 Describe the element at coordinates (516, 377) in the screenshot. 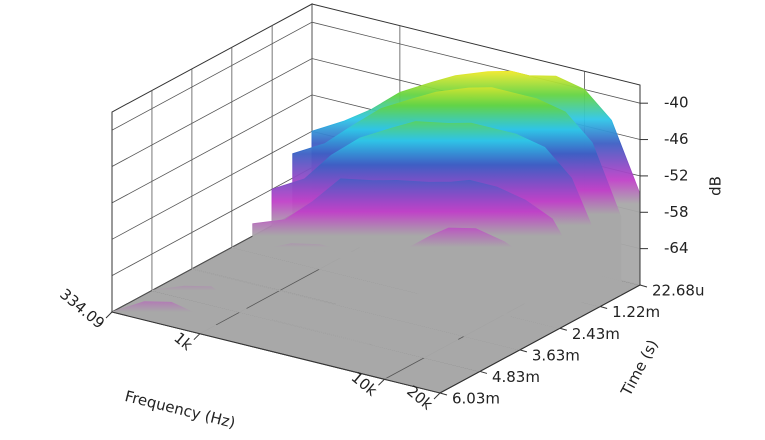

I see `y-tick-label: 4.83m` at that location.